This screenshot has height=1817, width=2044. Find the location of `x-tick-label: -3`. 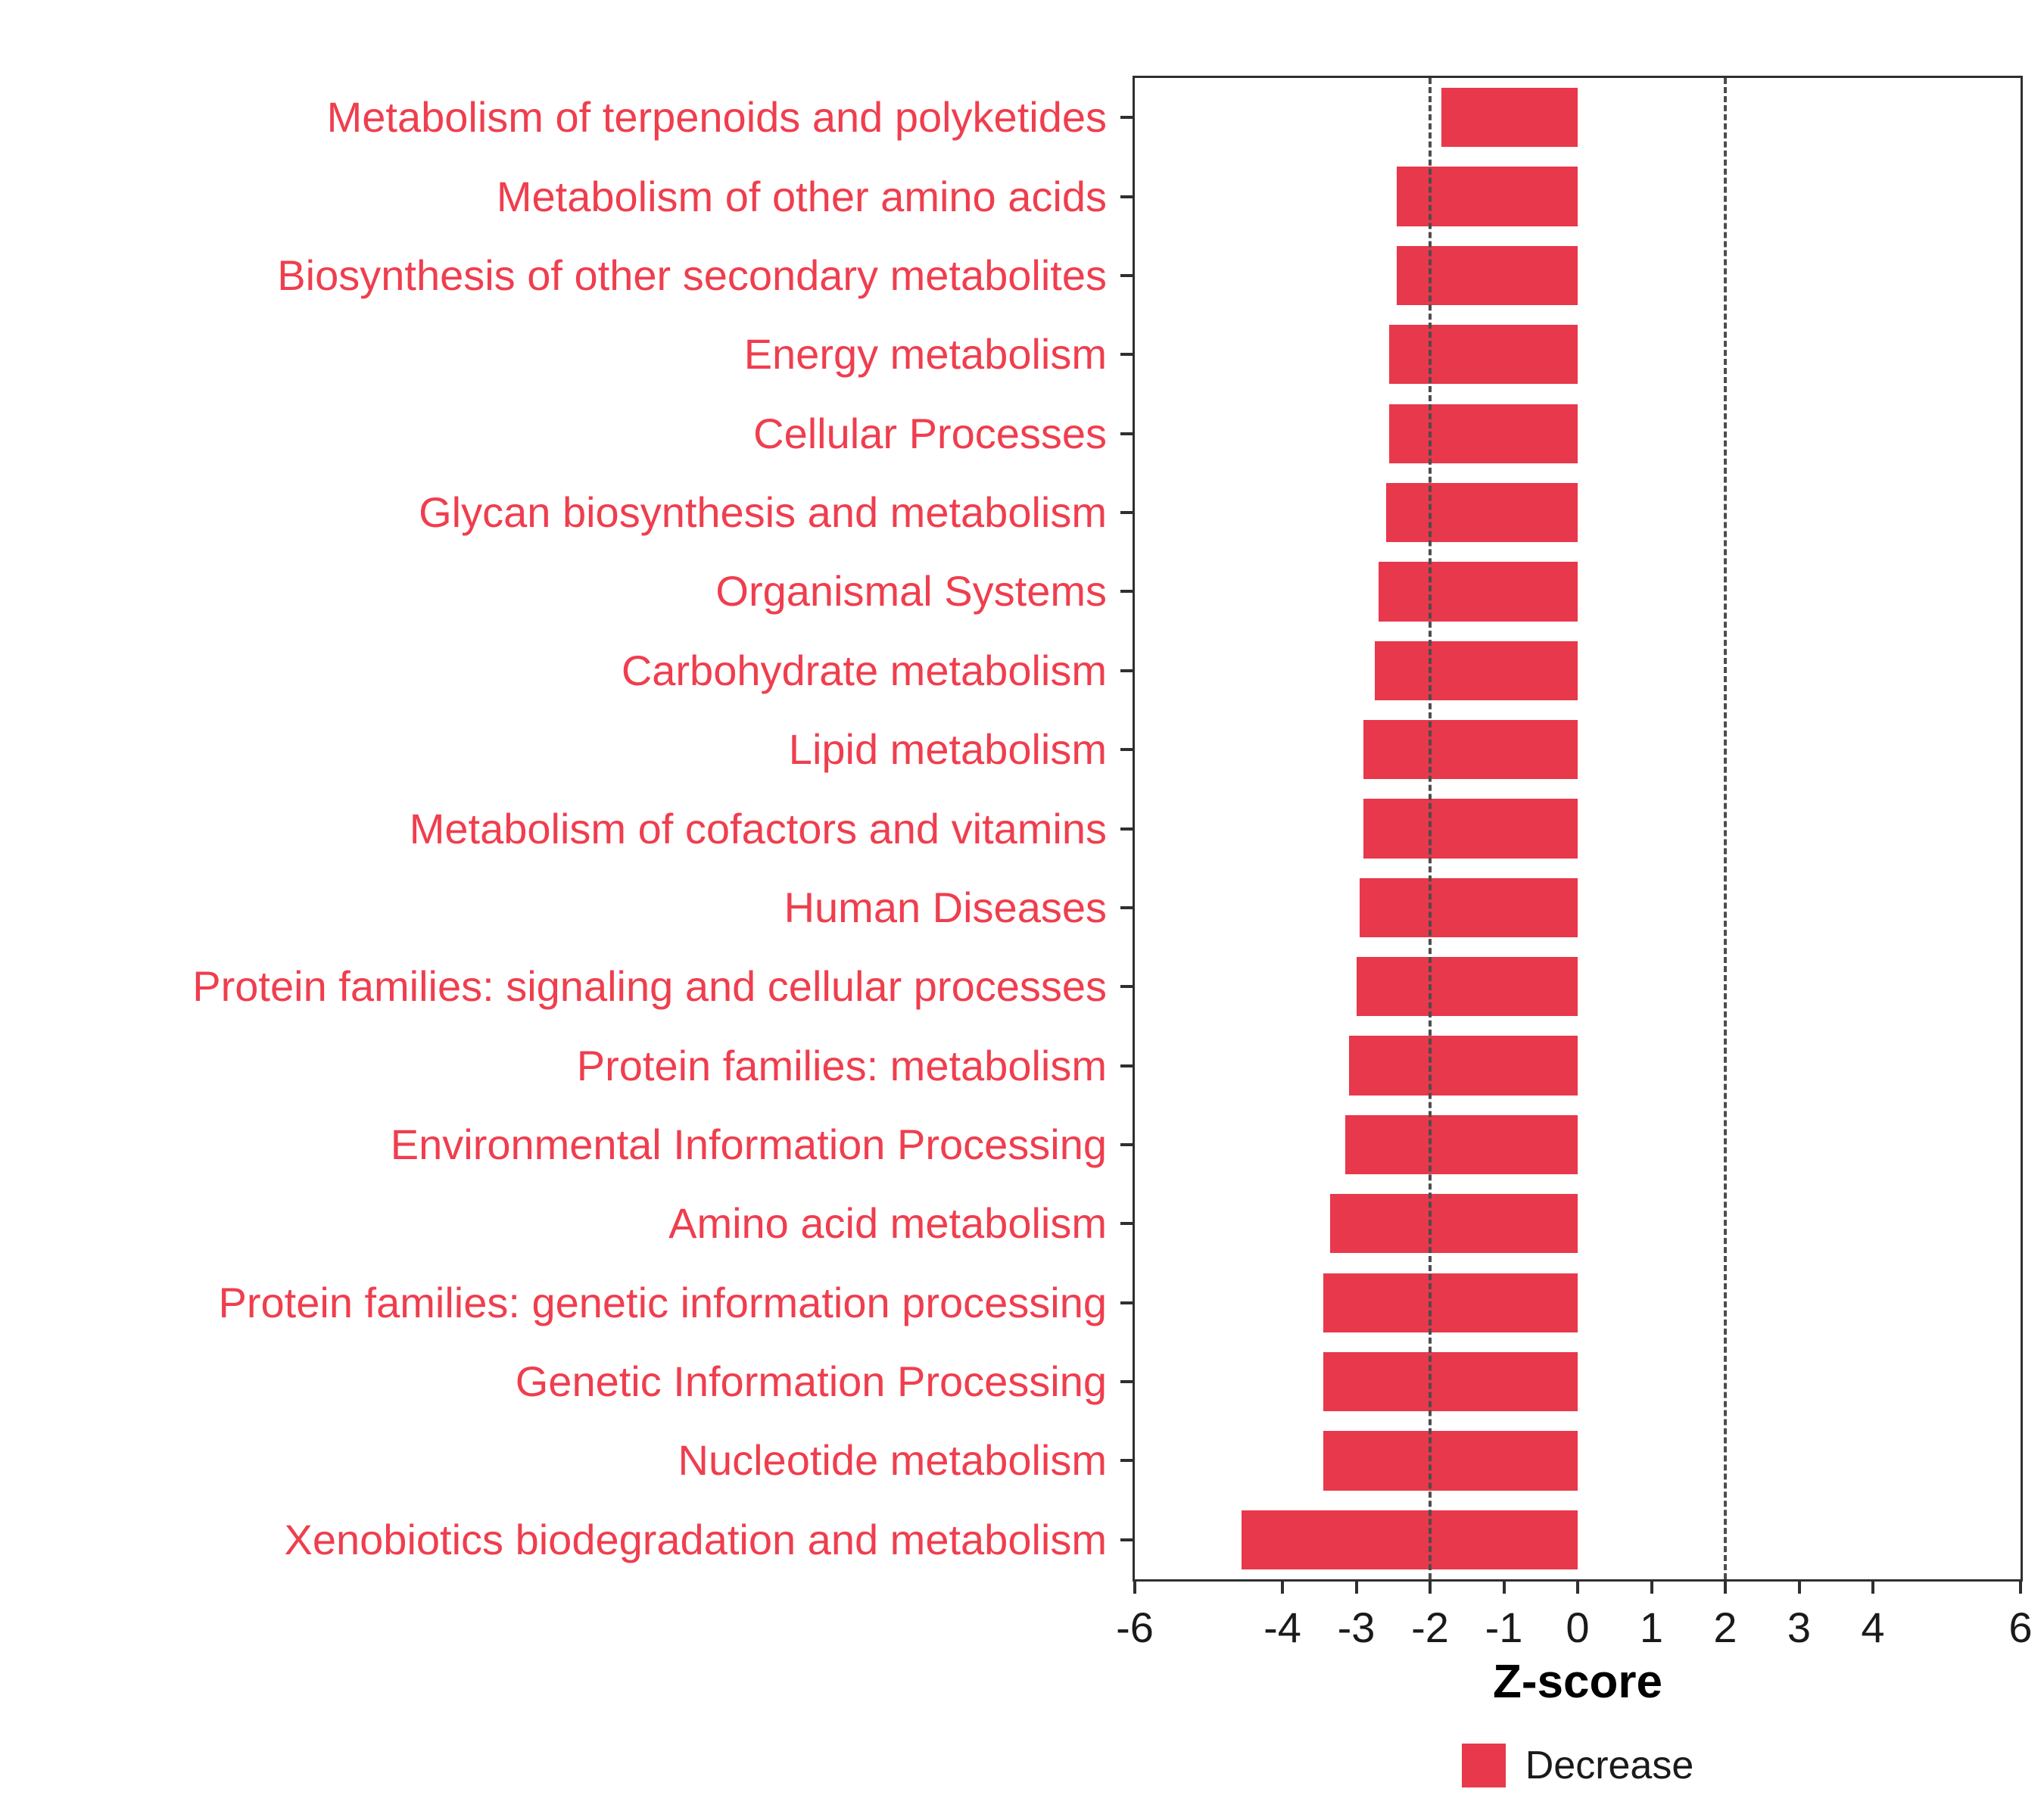

x-tick-label: -3 is located at coordinates (1356, 1627).